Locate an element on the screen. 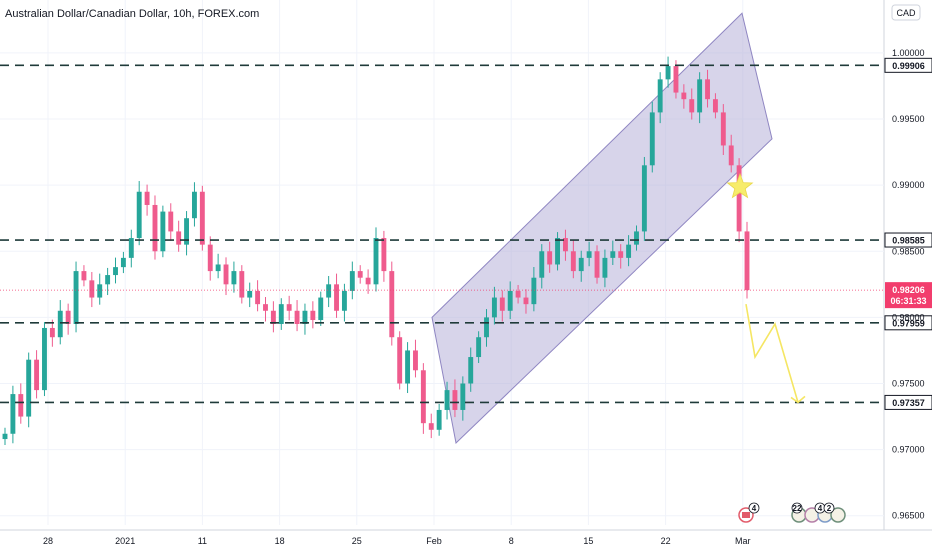  price-projection is located at coordinates (775, 354).